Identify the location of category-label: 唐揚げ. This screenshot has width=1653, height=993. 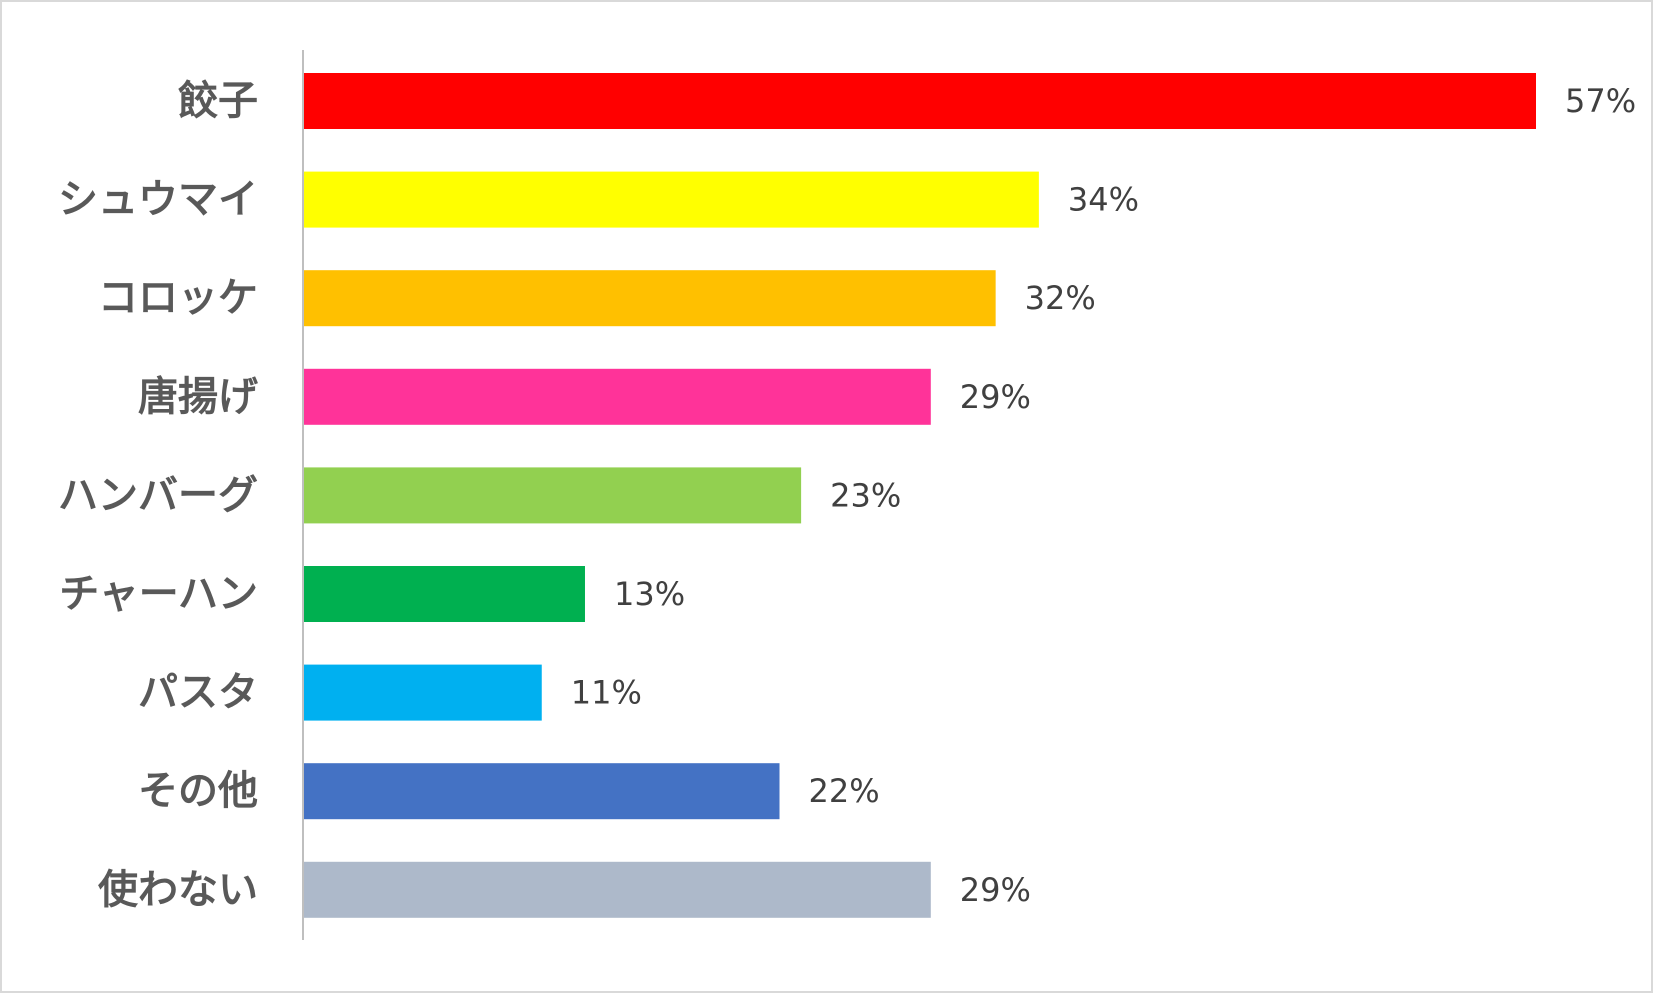
(198, 397).